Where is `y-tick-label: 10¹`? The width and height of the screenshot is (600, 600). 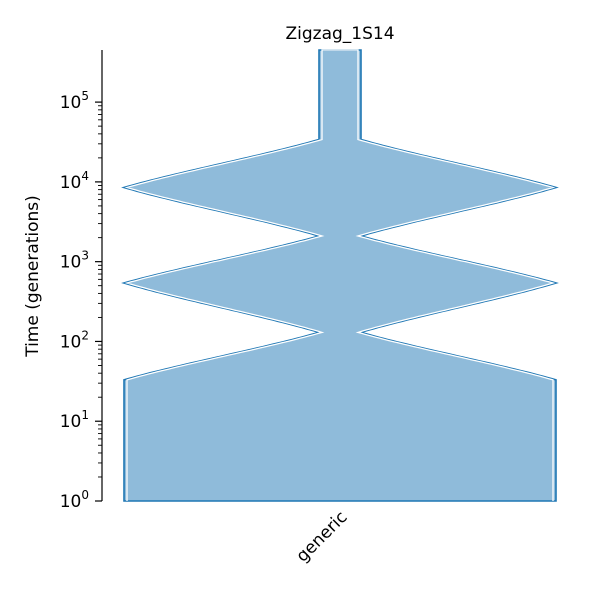 y-tick-label: 10¹ is located at coordinates (74, 420).